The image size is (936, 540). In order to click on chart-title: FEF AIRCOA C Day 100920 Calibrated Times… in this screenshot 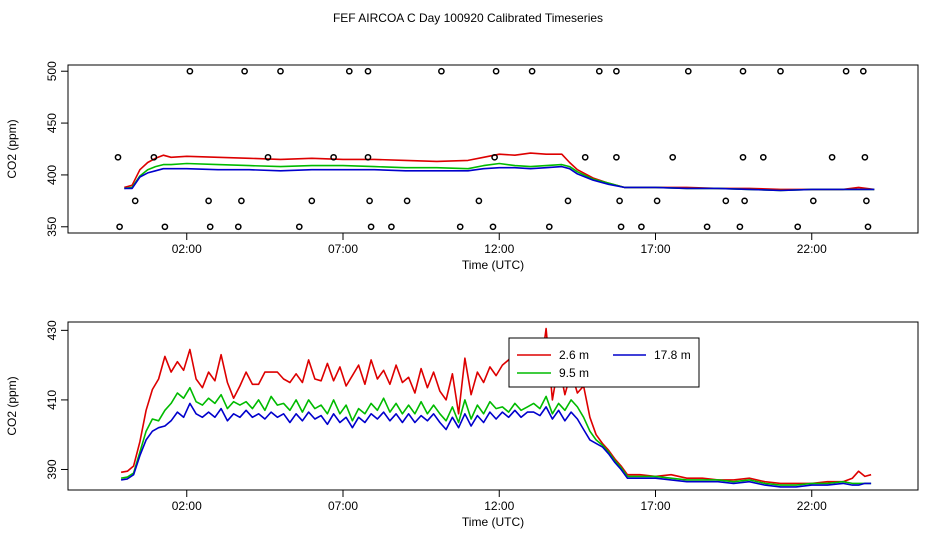, I will do `click(468, 18)`.